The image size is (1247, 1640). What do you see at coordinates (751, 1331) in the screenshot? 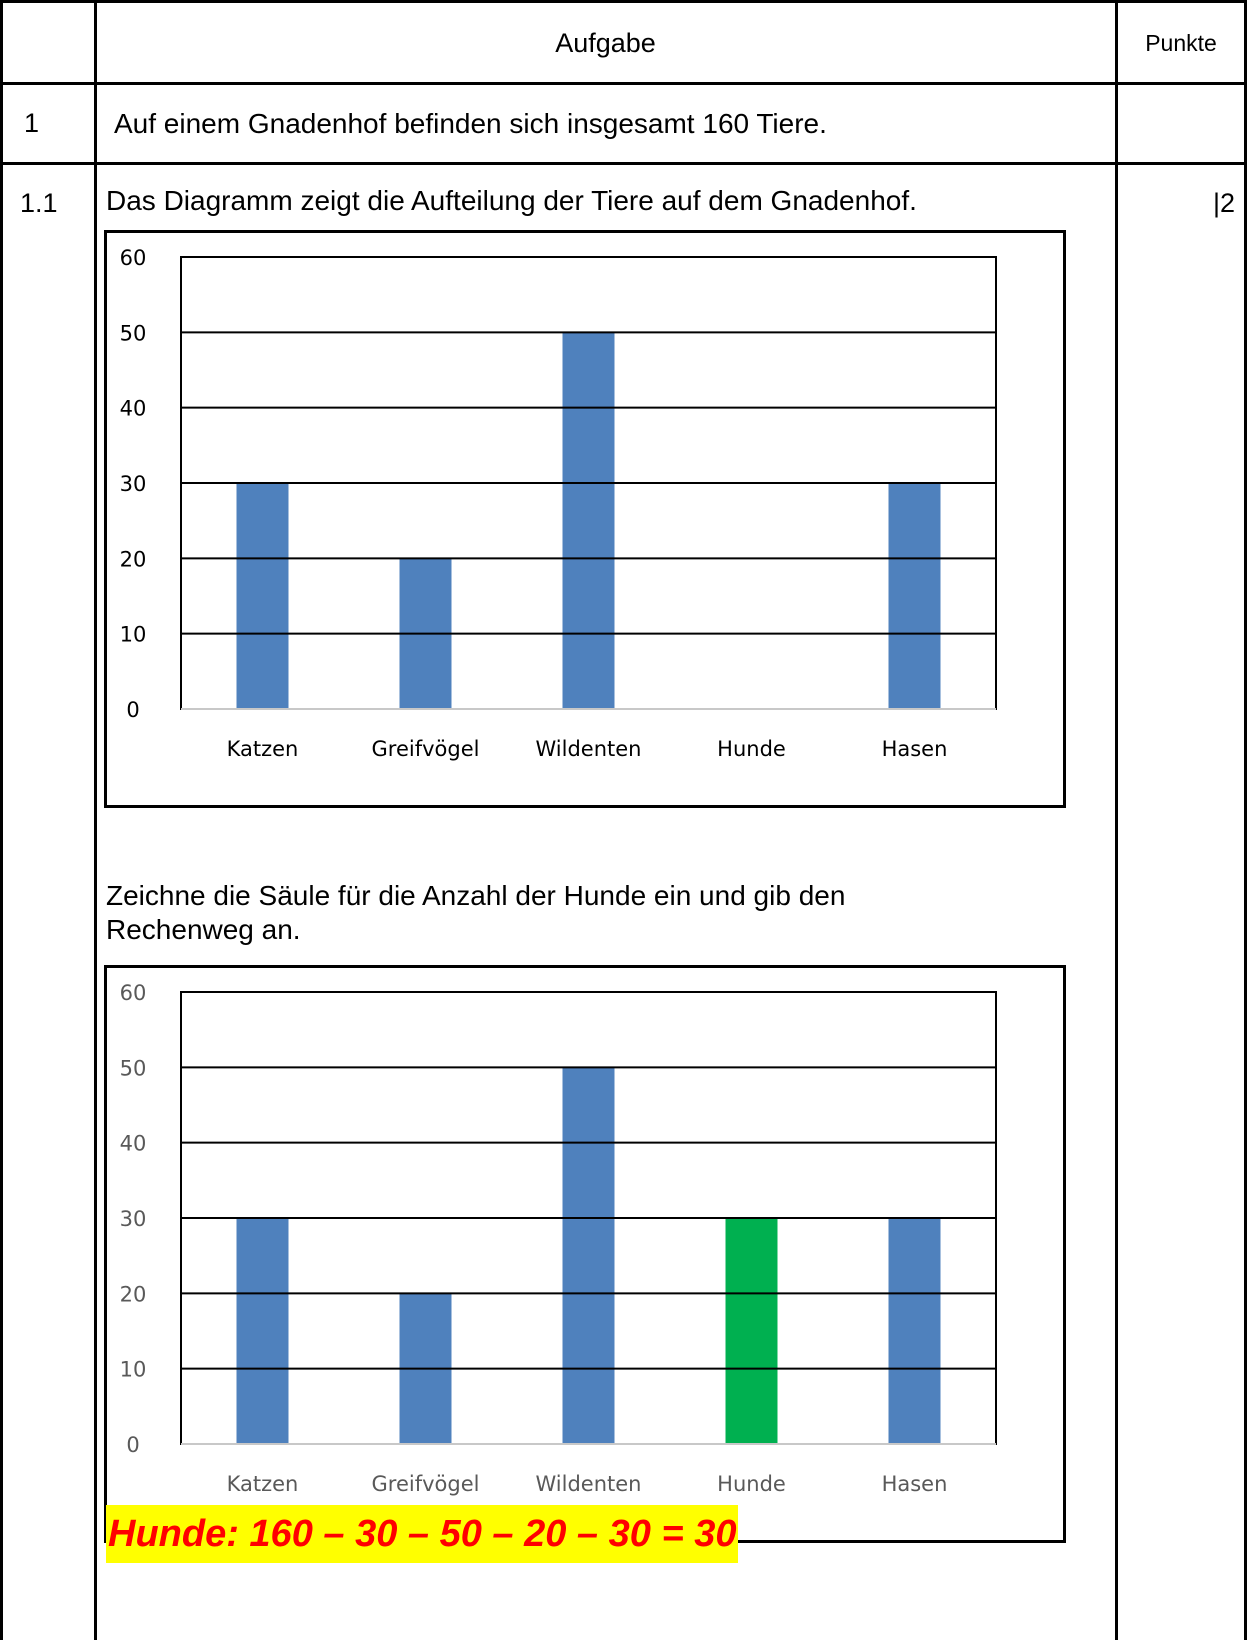
I see `bar-hunde` at bounding box center [751, 1331].